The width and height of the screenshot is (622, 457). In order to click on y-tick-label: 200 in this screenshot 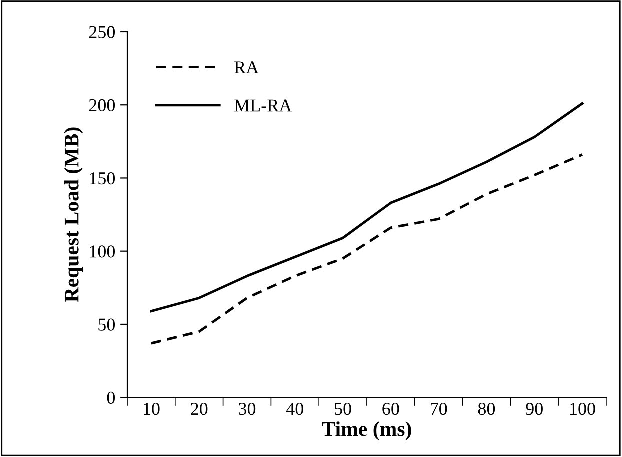, I will do `click(102, 105)`.